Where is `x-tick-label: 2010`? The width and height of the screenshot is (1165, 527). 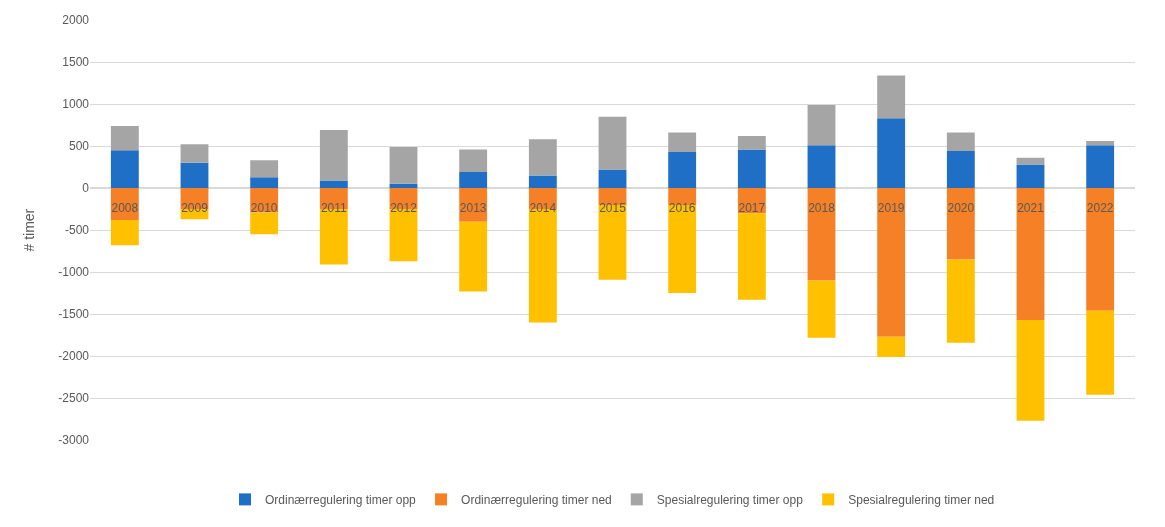
x-tick-label: 2010 is located at coordinates (264, 207).